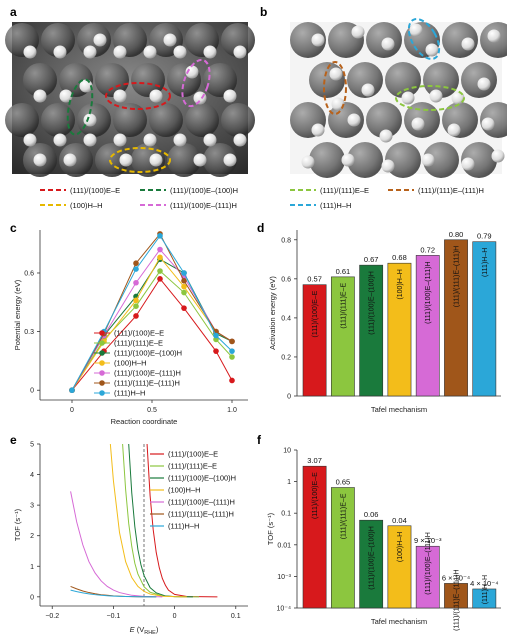 The height and width of the screenshot is (641, 507). Describe the element at coordinates (343, 482) in the screenshot. I see `bar-value-label: 0.65` at that location.